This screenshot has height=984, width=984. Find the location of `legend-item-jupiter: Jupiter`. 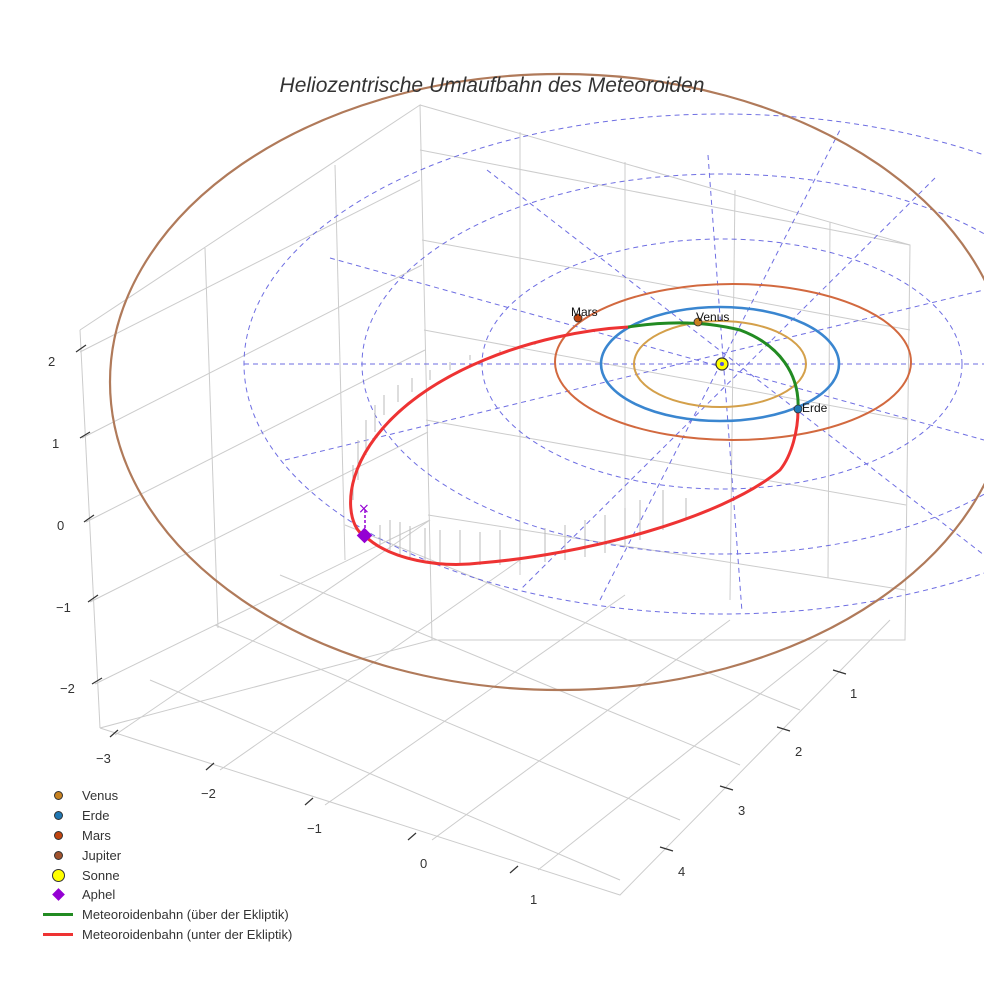

legend-item-jupiter: Jupiter is located at coordinates (164, 855).